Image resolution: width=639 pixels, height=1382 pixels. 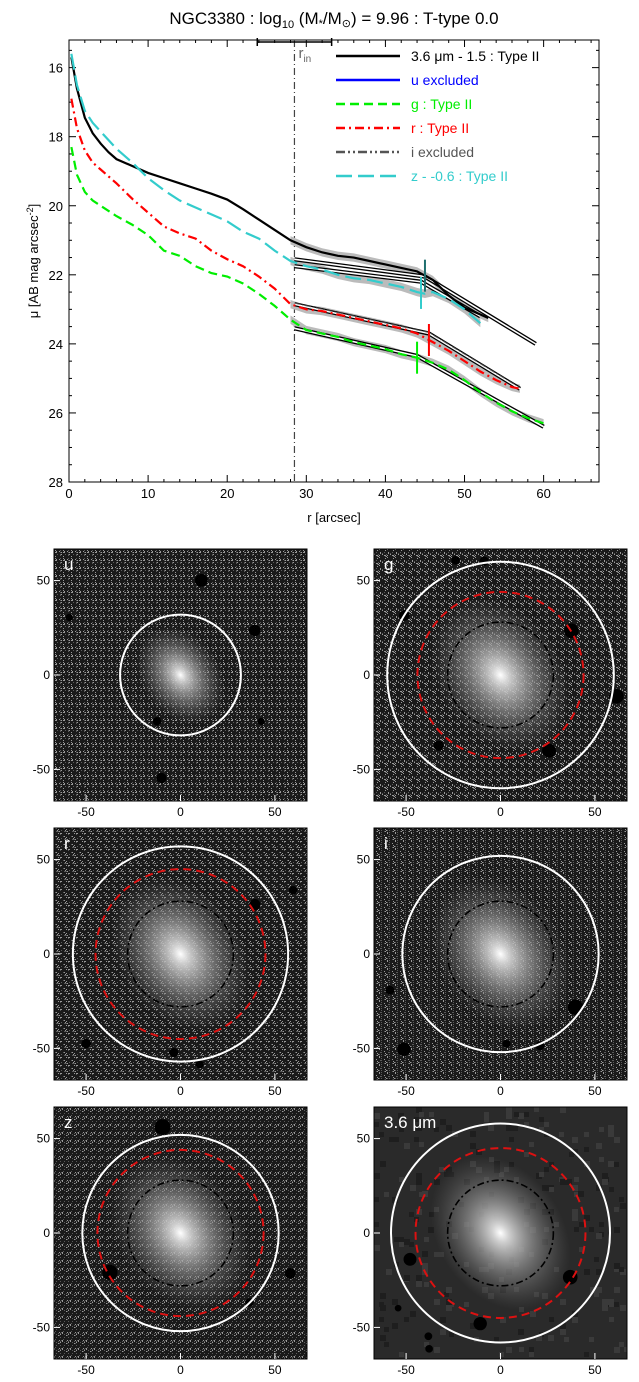 What do you see at coordinates (333, 517) in the screenshot?
I see `x-axis-label: r [arcsec]` at bounding box center [333, 517].